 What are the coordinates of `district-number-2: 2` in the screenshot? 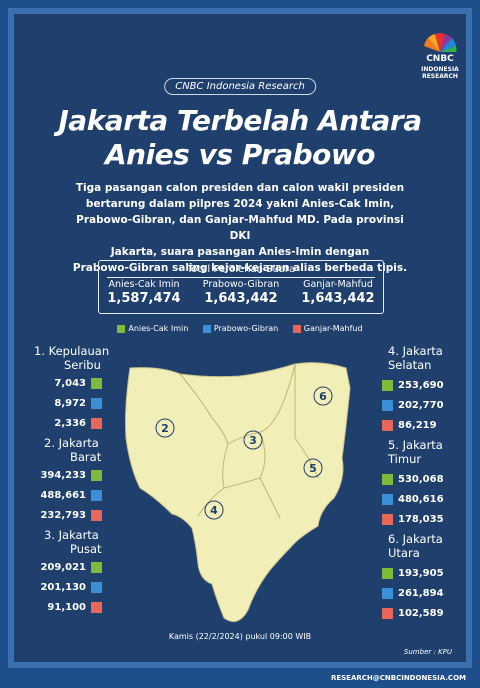 It's located at (165, 428).